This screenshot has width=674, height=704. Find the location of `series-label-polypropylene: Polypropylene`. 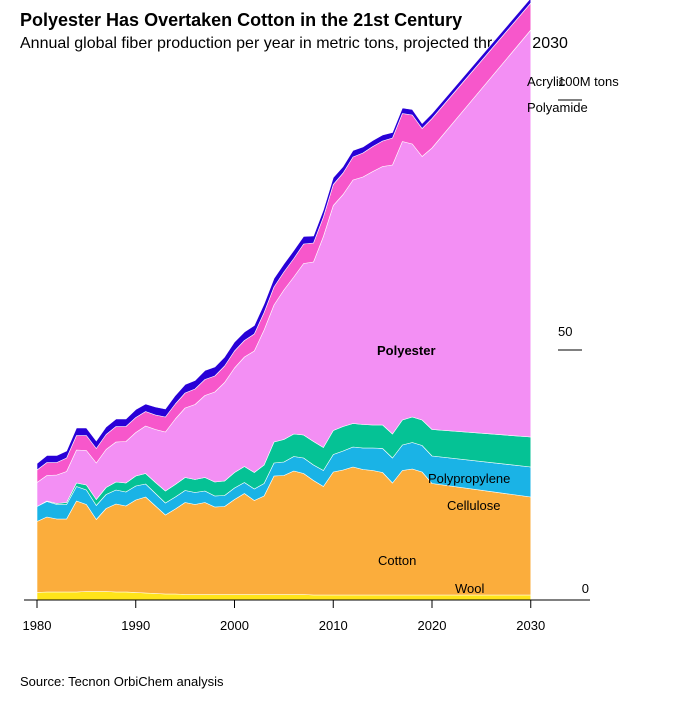

series-label-polypropylene: Polypropylene is located at coordinates (469, 478).